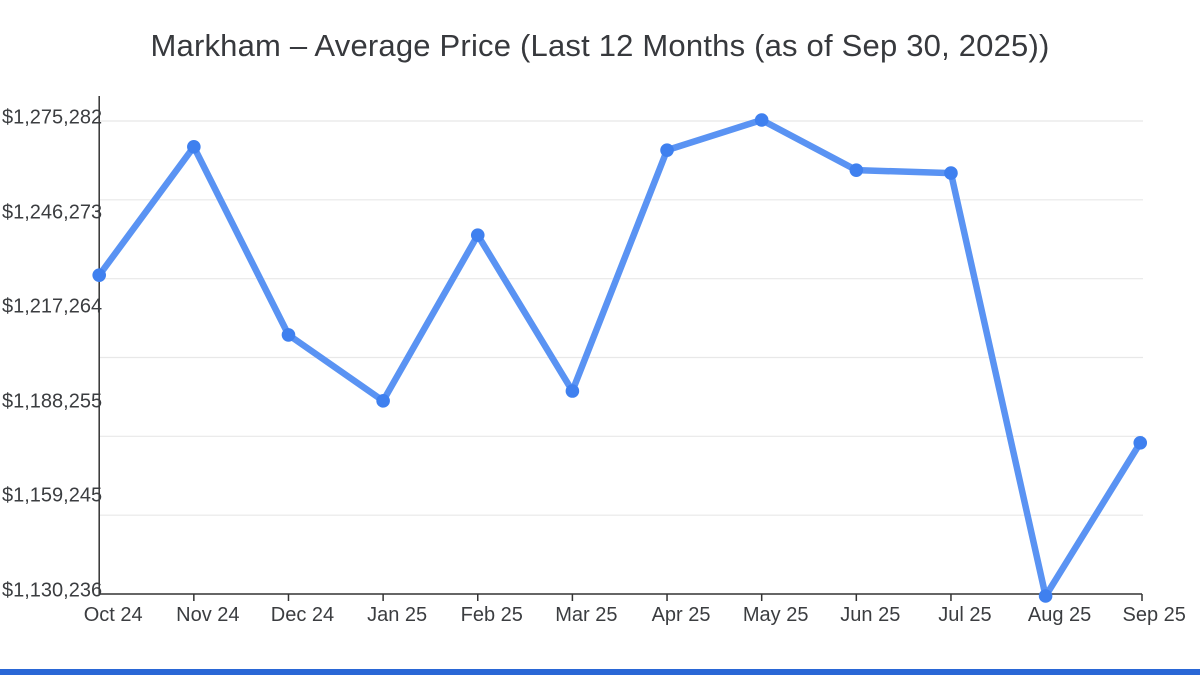 The width and height of the screenshot is (1200, 675). I want to click on y-axis-label: $1,275,282, so click(52, 117).